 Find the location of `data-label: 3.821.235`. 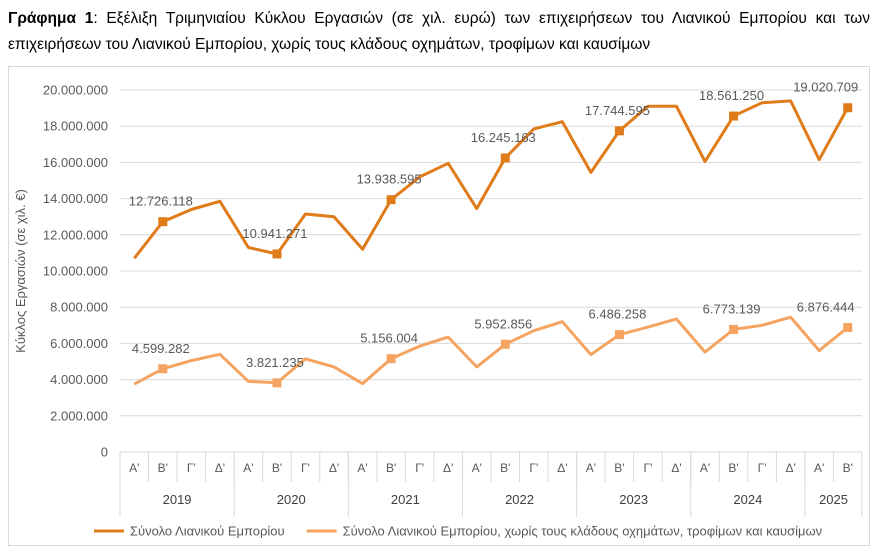

data-label: 3.821.235 is located at coordinates (275, 362).